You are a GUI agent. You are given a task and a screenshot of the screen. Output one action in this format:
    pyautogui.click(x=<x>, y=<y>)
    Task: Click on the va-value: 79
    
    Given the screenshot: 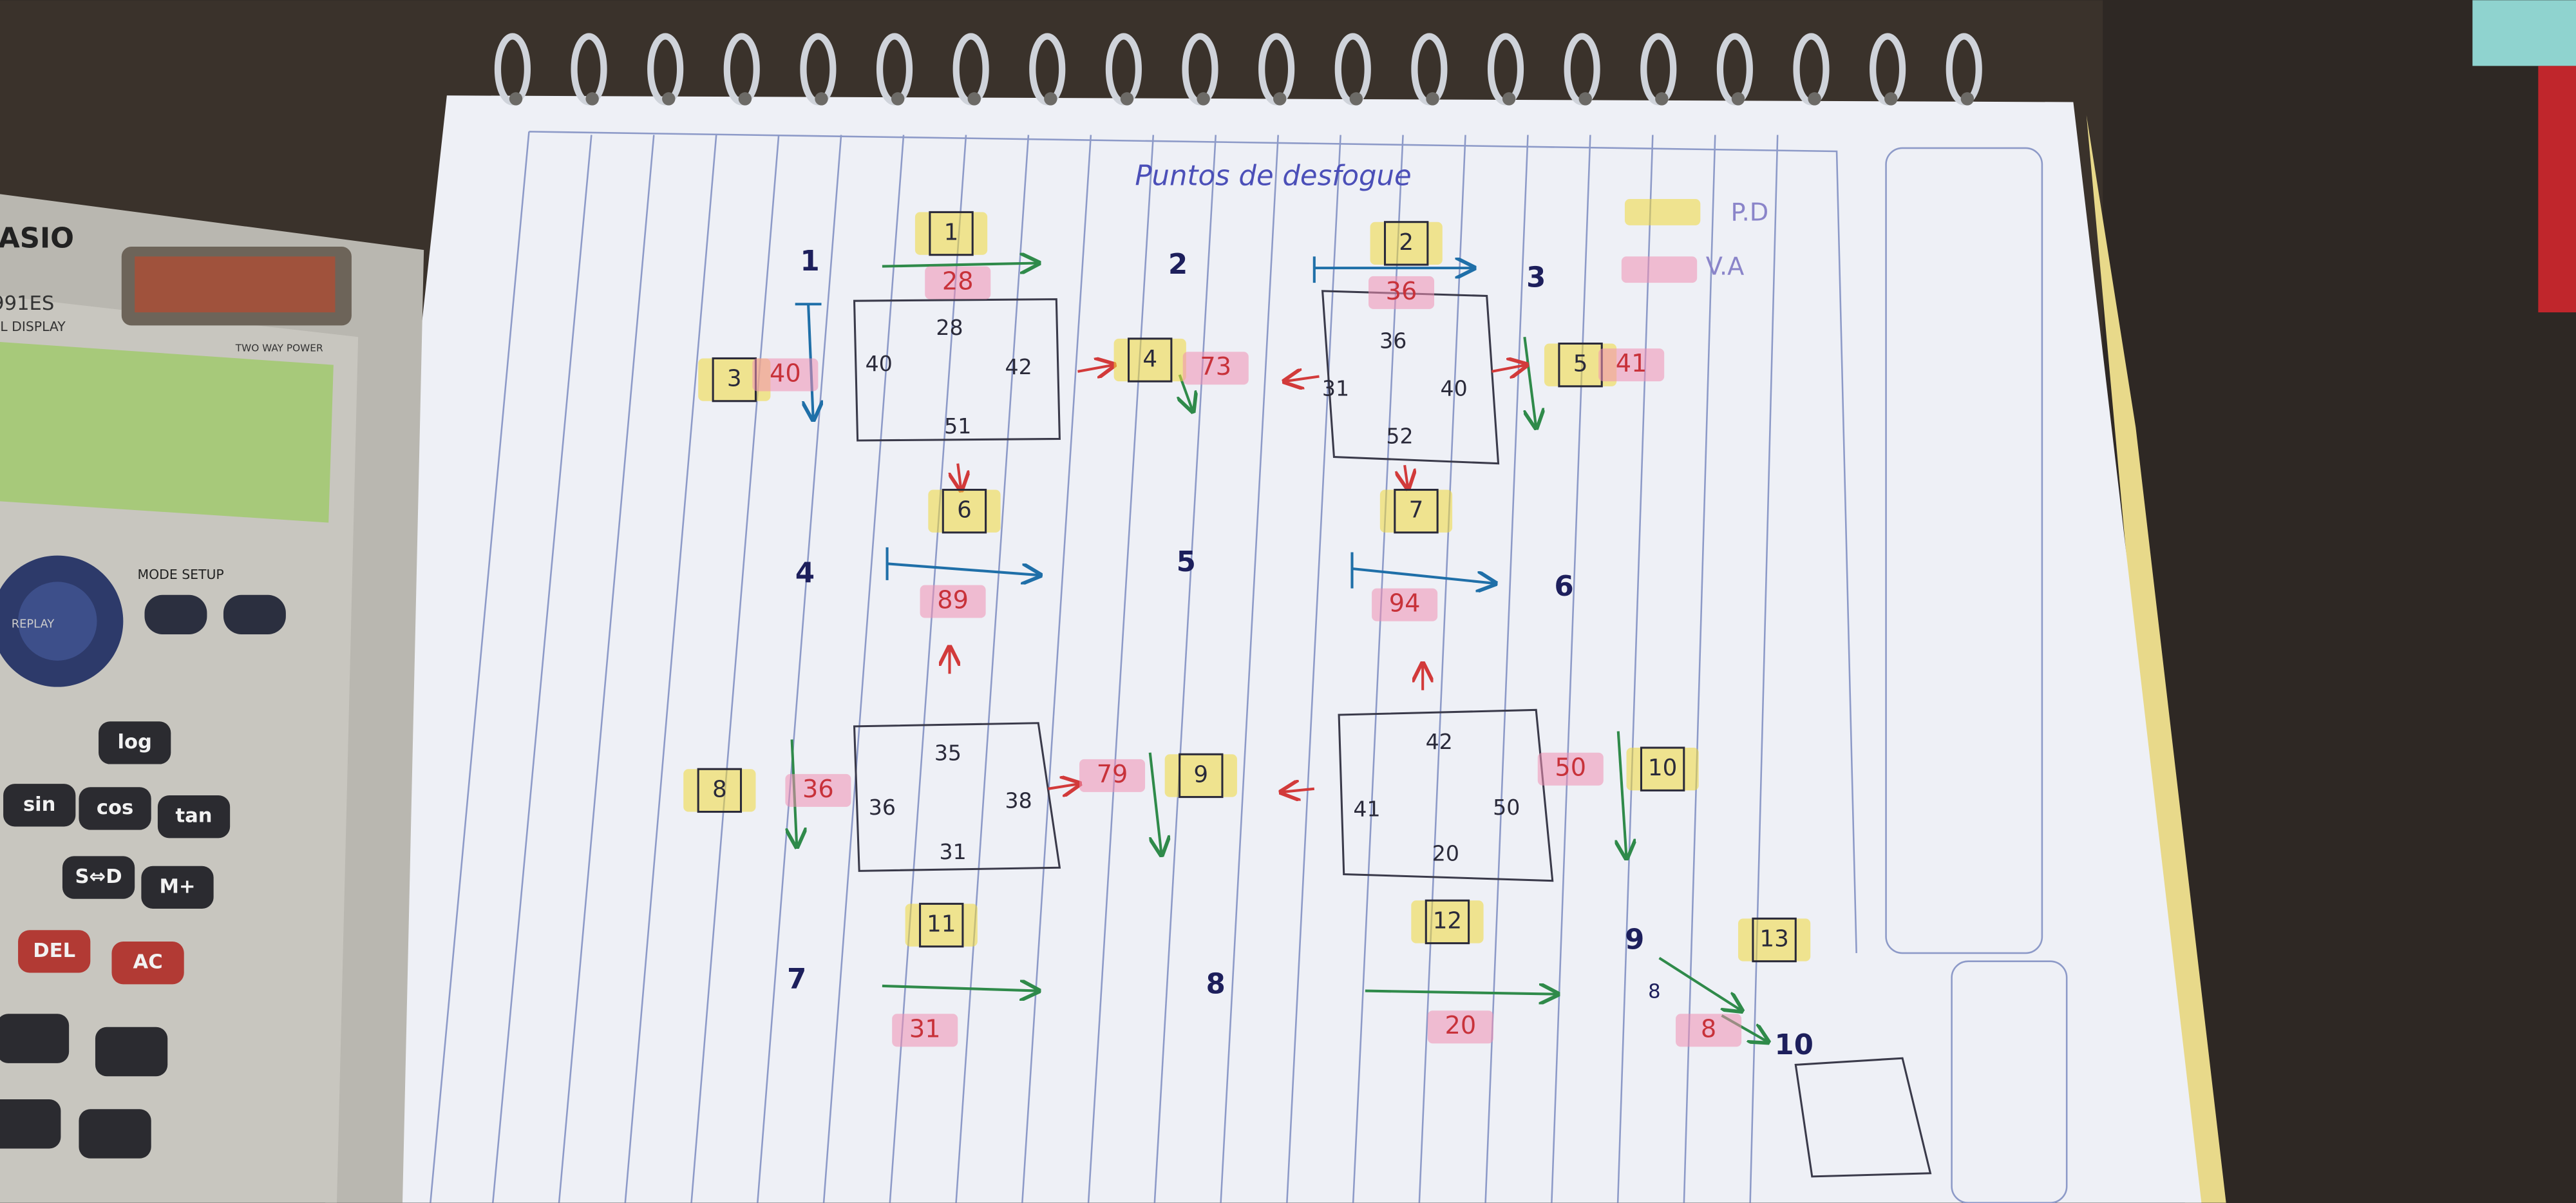 What is the action you would take?
    pyautogui.click(x=1112, y=774)
    